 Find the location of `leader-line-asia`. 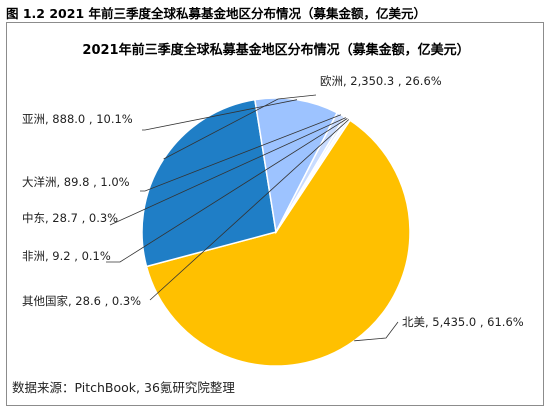

leader-line-asia is located at coordinates (220, 115).